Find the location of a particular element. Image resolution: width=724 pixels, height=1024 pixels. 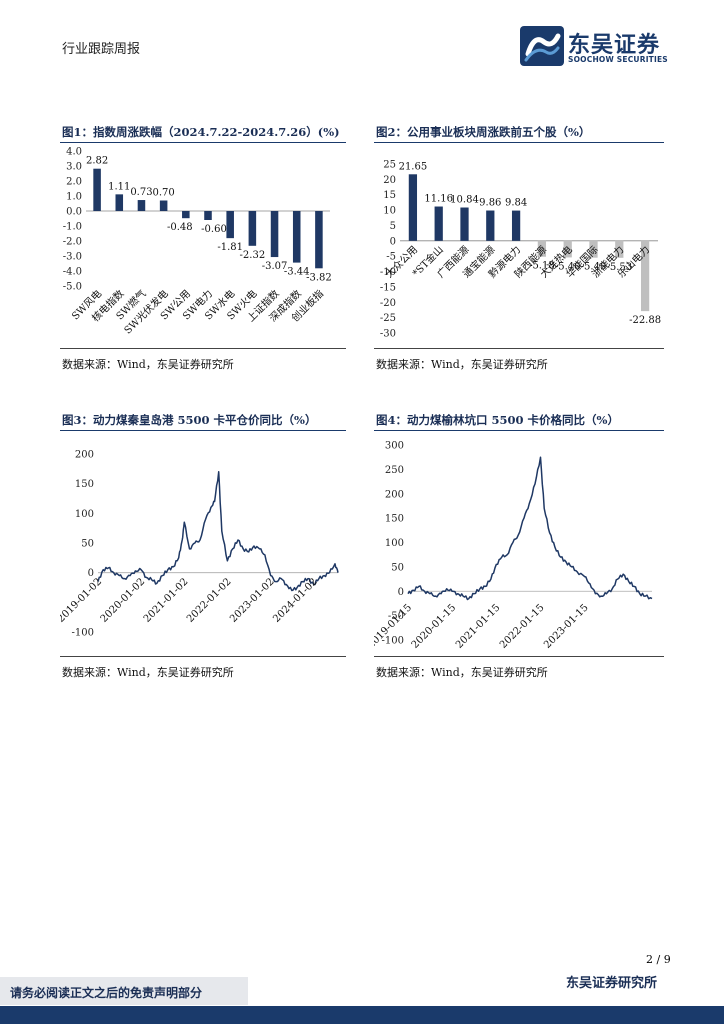

figure-2-source: 数据来源：Wind，东吴证券研究所 is located at coordinates (462, 364).